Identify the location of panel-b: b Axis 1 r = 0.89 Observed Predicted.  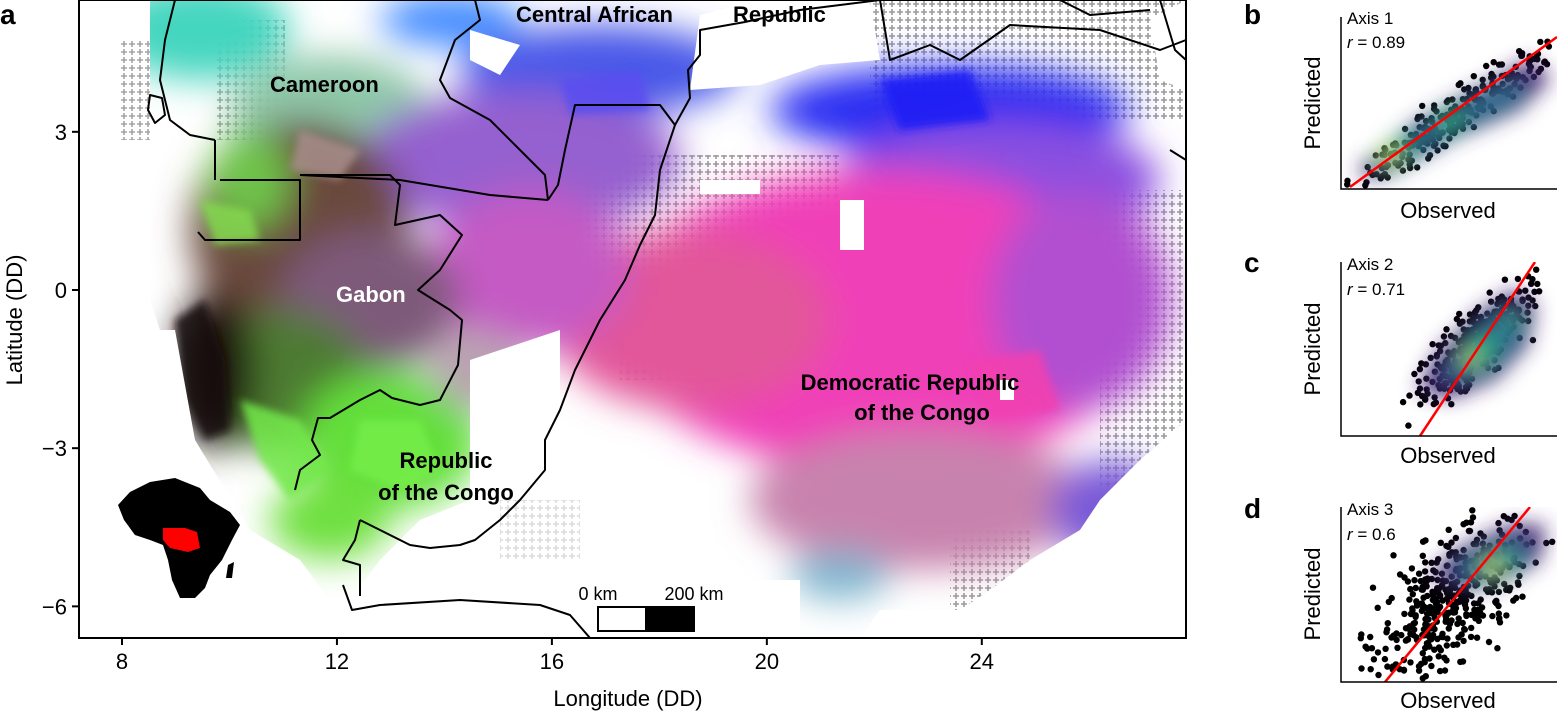
(1400, 111).